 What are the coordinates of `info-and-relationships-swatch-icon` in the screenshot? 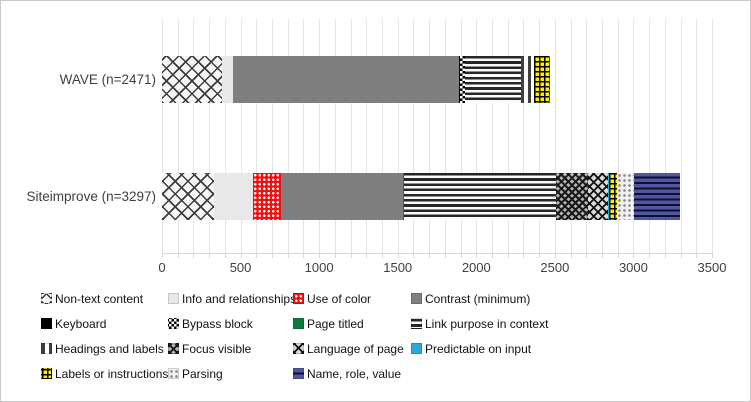 It's located at (173, 298).